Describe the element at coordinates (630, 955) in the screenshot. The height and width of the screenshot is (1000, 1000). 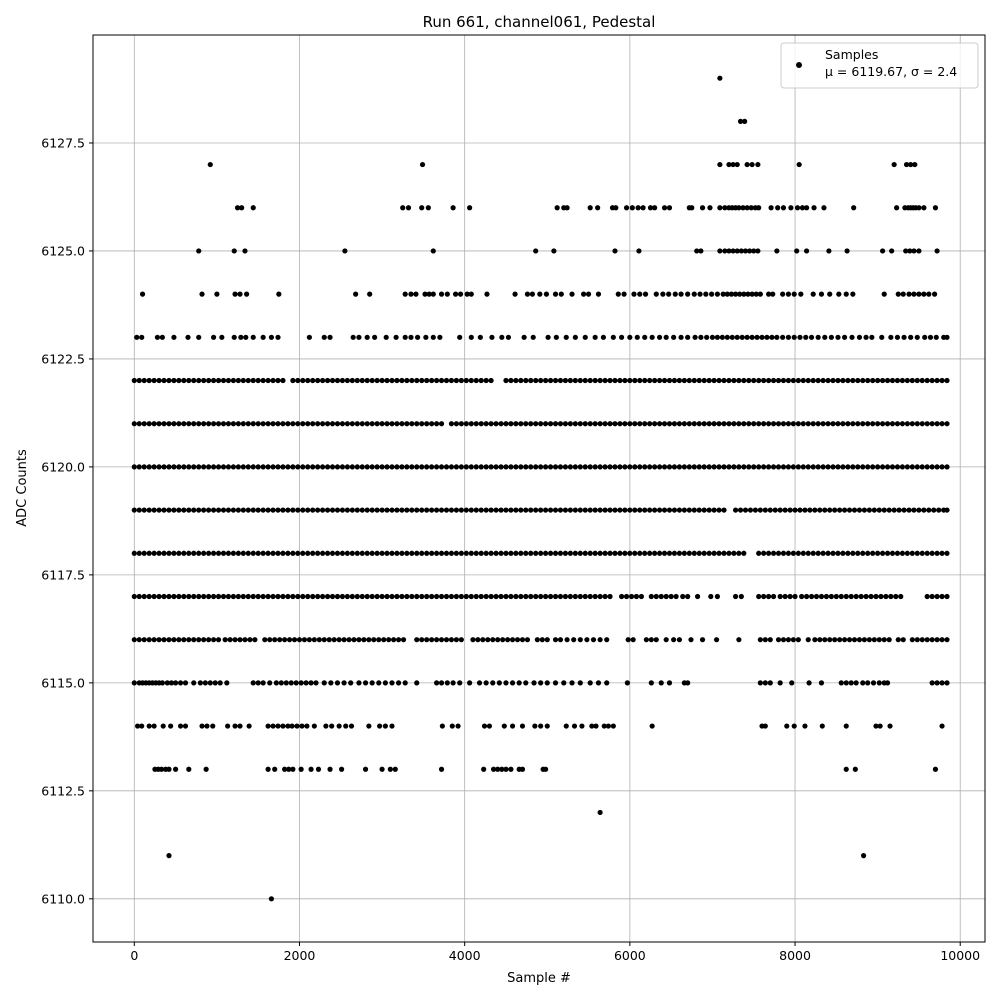
I see `x-tick-label: 6000` at that location.